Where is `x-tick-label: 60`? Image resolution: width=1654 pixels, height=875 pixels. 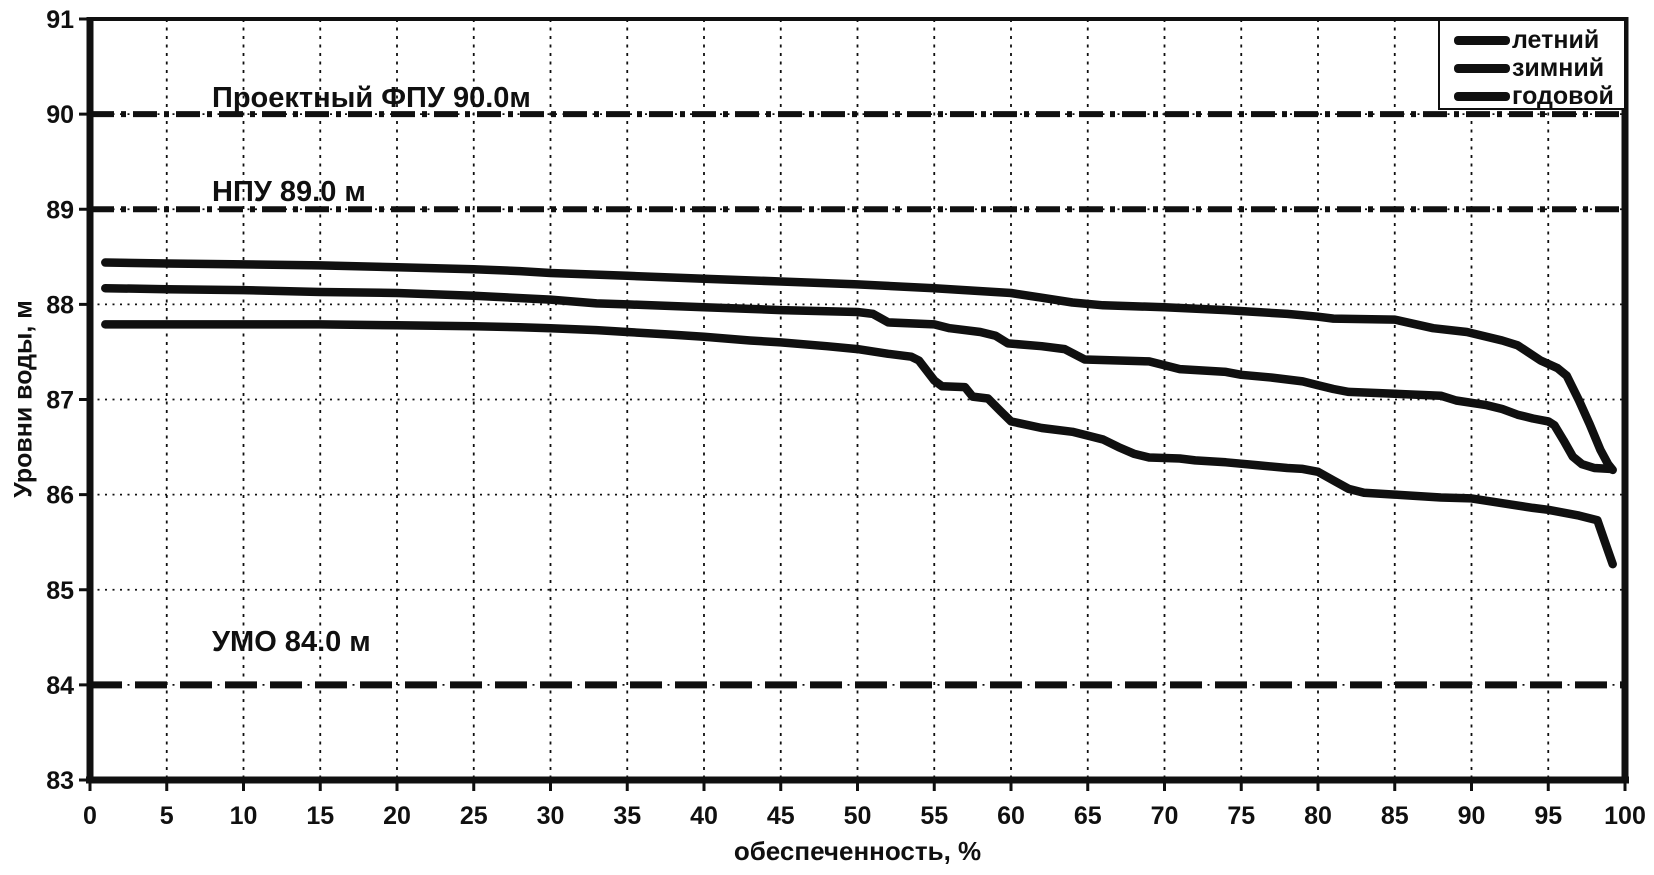
x-tick-label: 60 is located at coordinates (1011, 816).